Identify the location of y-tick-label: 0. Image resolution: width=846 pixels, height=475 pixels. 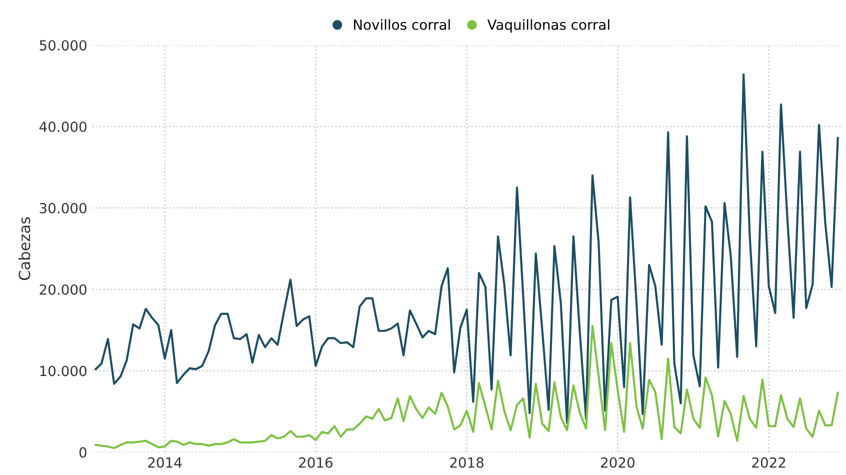
(82, 452).